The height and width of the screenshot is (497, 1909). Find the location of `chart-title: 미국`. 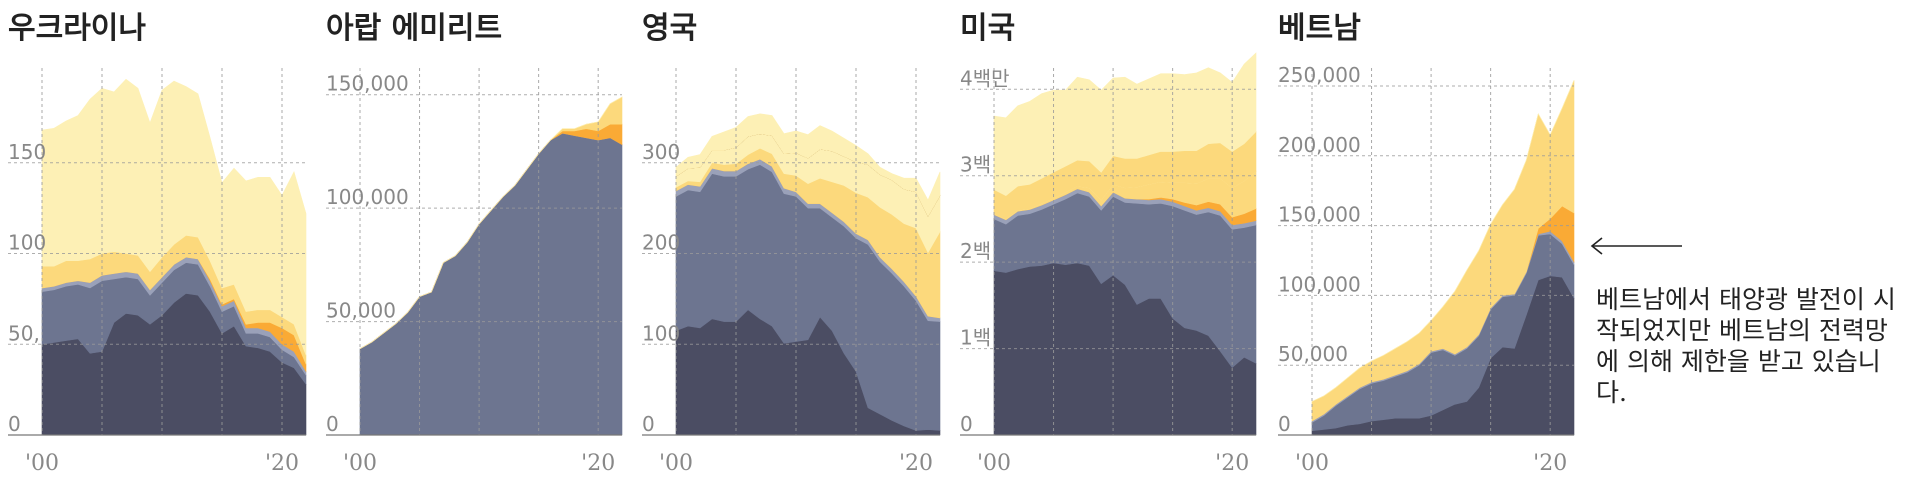

chart-title: 미국 is located at coordinates (987, 28).